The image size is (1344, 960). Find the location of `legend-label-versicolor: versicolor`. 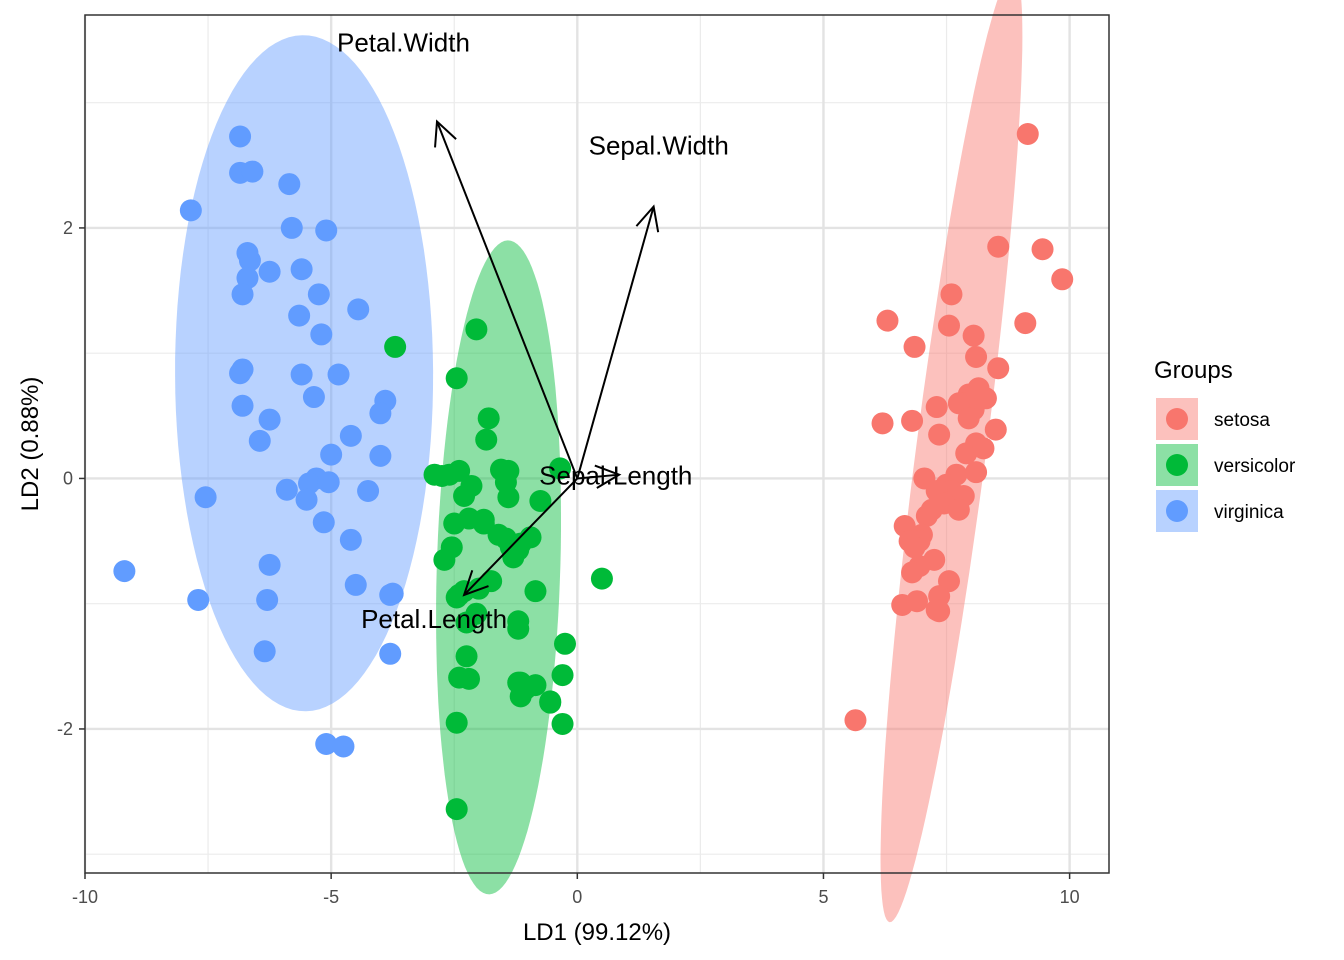

legend-label-versicolor: versicolor is located at coordinates (1255, 466).